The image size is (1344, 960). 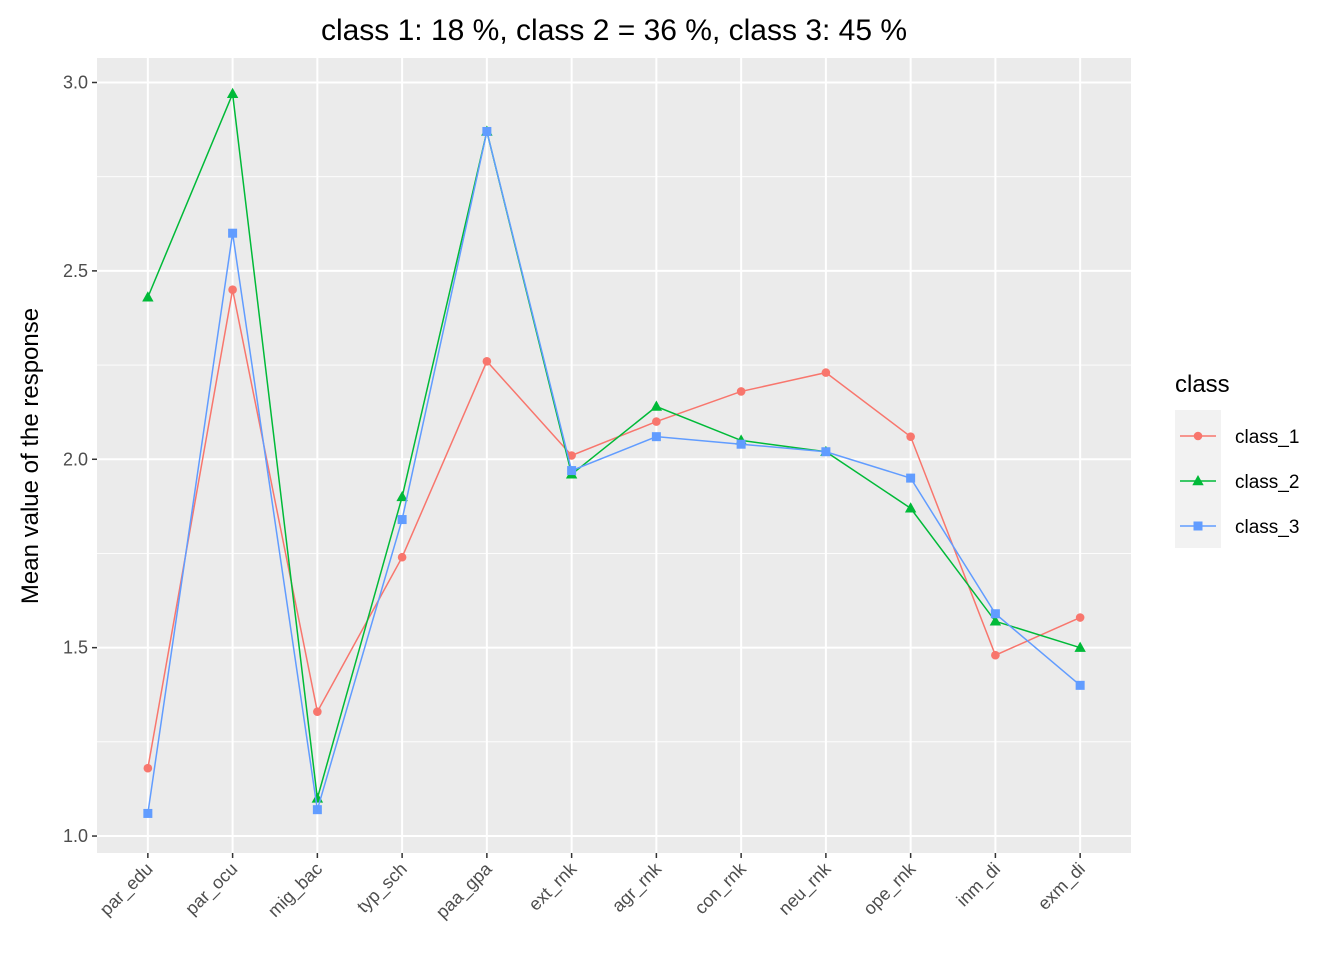 What do you see at coordinates (295, 890) in the screenshot?
I see `x-tick-label: mig_bac` at bounding box center [295, 890].